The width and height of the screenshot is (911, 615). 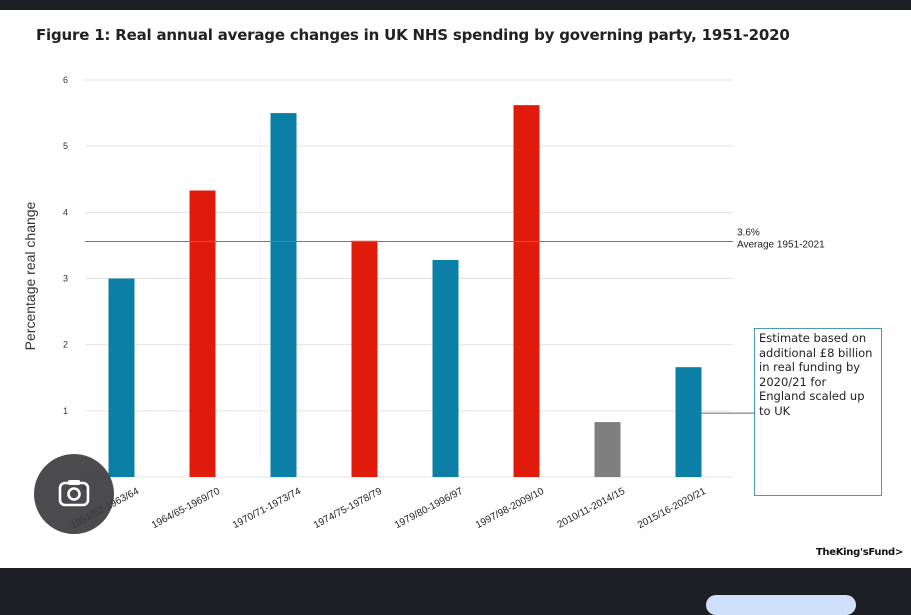 What do you see at coordinates (810, 367) in the screenshot?
I see `annotation-line: in real funding by` at bounding box center [810, 367].